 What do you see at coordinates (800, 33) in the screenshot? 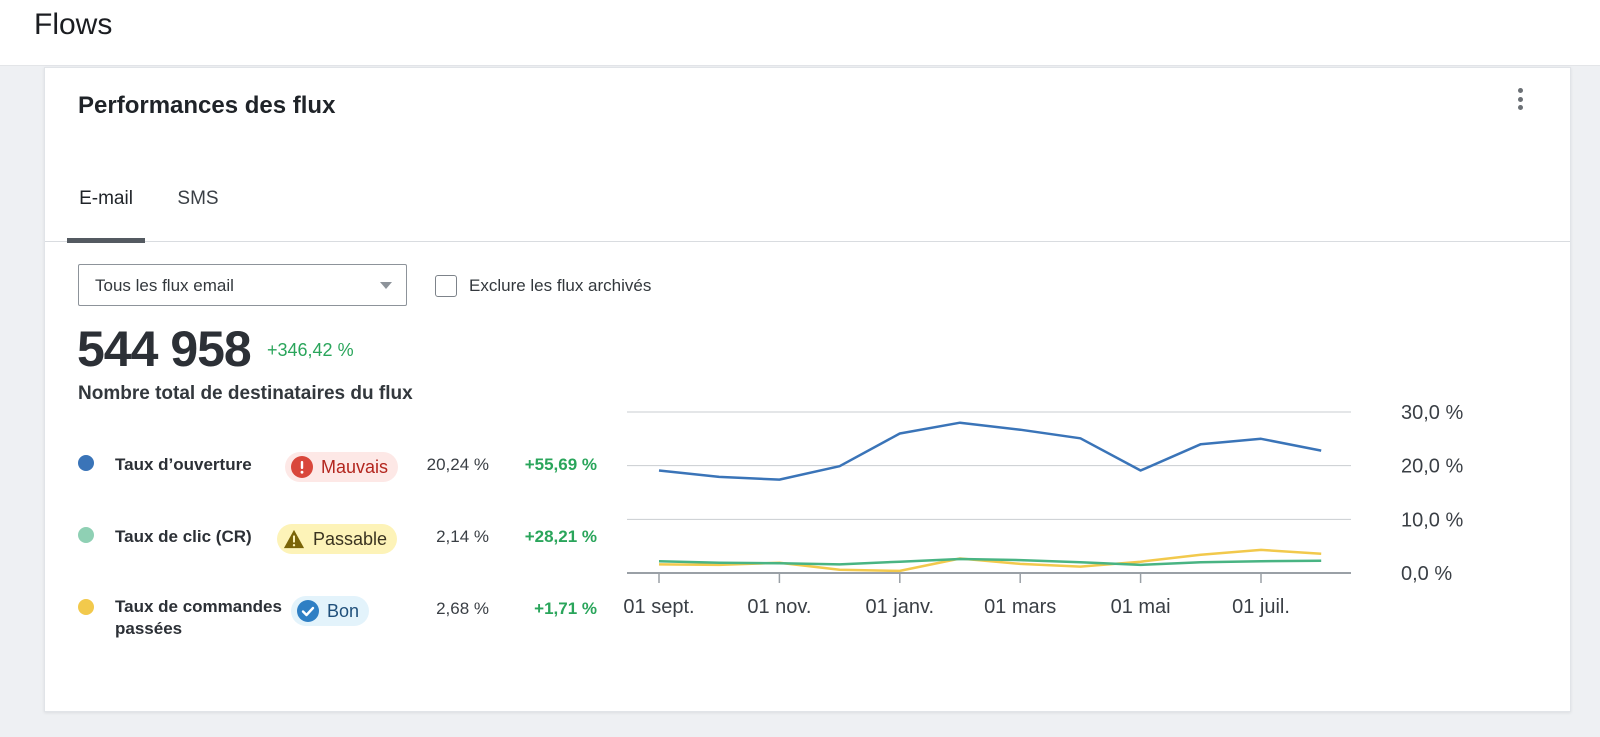
I see `top-bar: Flows` at bounding box center [800, 33].